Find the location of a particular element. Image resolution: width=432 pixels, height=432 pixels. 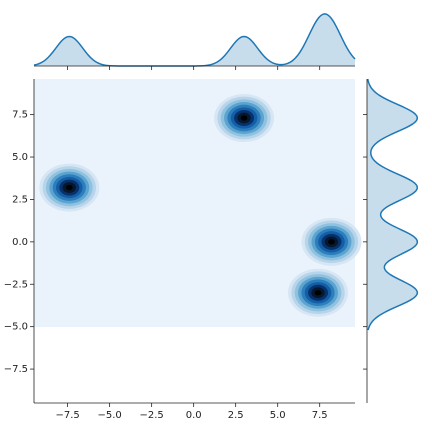

x-tick-label: 0.0 is located at coordinates (194, 415).